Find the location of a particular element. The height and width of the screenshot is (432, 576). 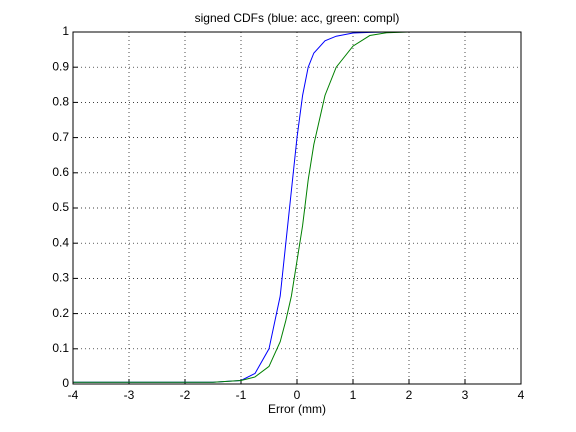

x-tick-label: -2 is located at coordinates (185, 395).